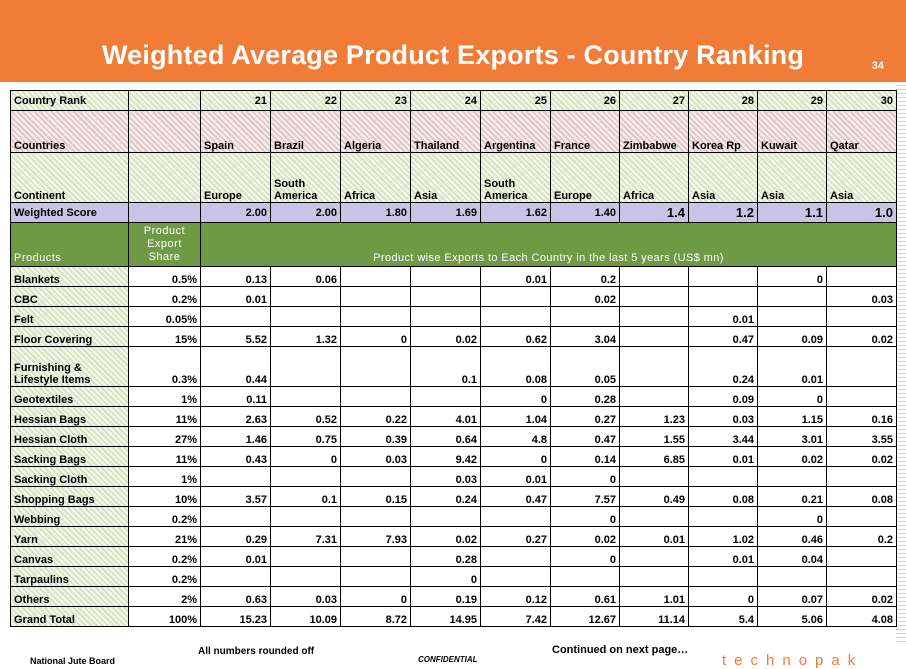 The height and width of the screenshot is (669, 906). I want to click on export-value-cell: 0.29, so click(235, 536).